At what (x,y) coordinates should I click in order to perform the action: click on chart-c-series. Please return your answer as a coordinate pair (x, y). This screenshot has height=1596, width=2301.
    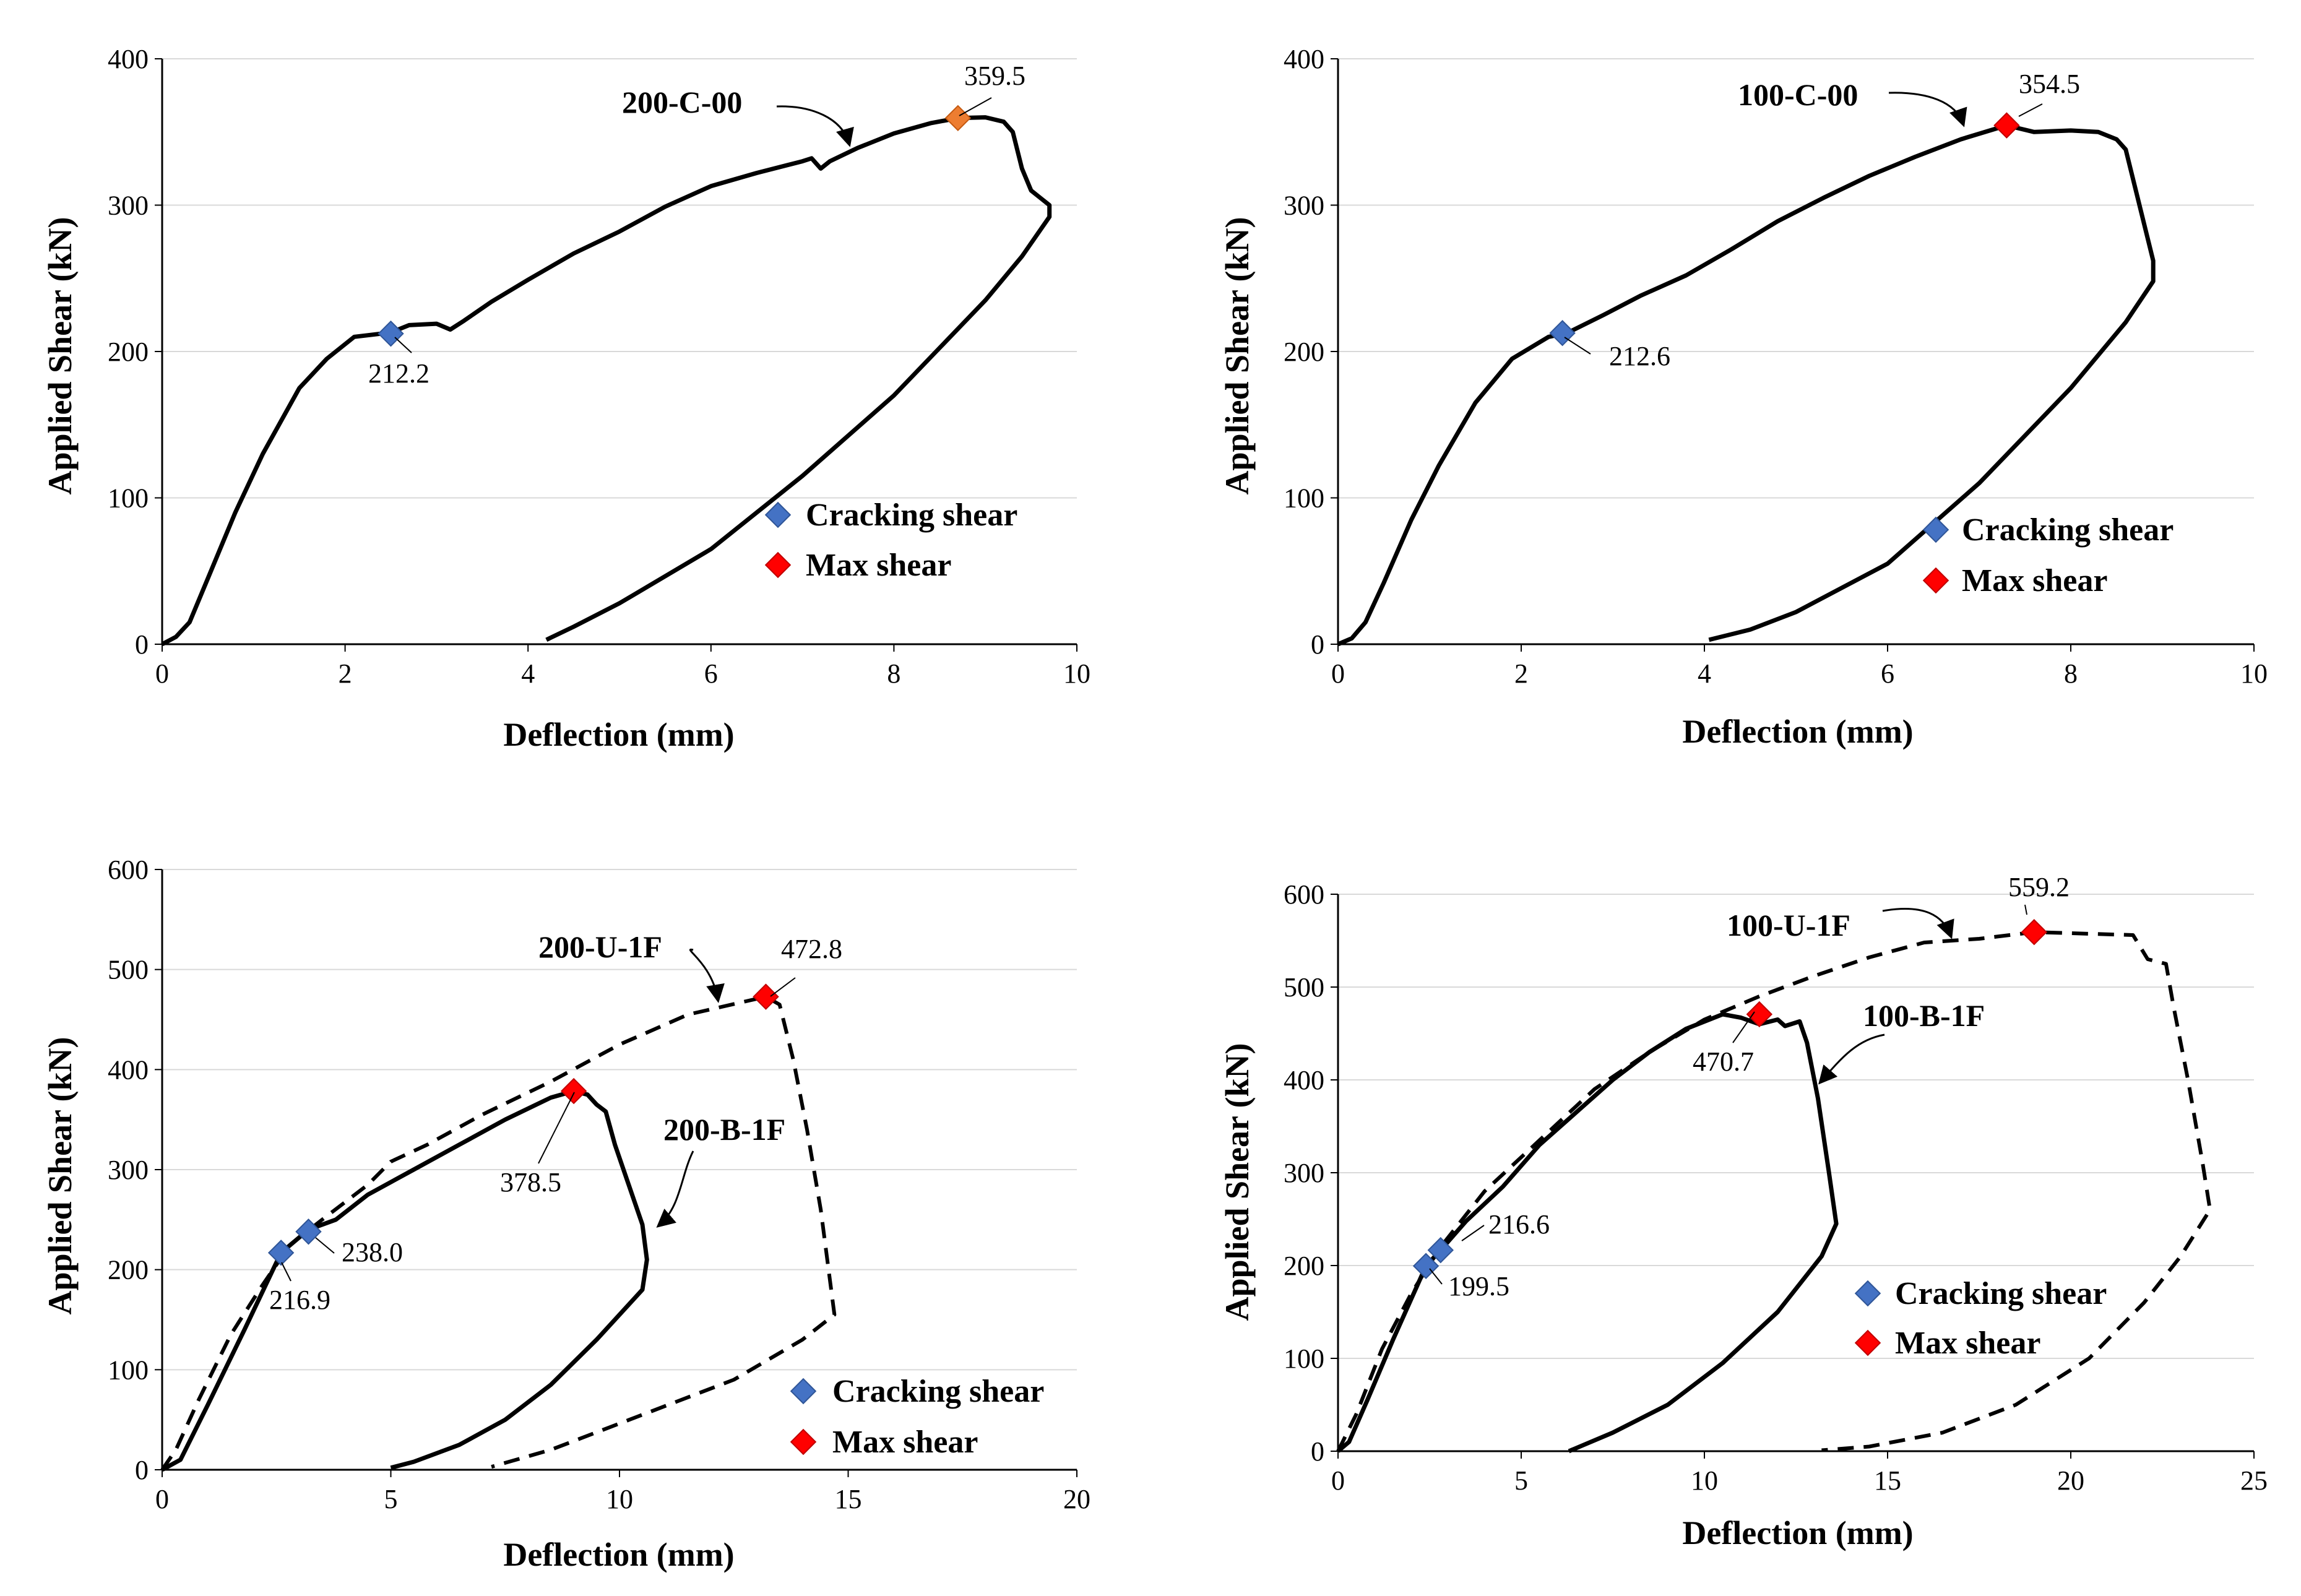
    Looking at the image, I should click on (498, 1233).